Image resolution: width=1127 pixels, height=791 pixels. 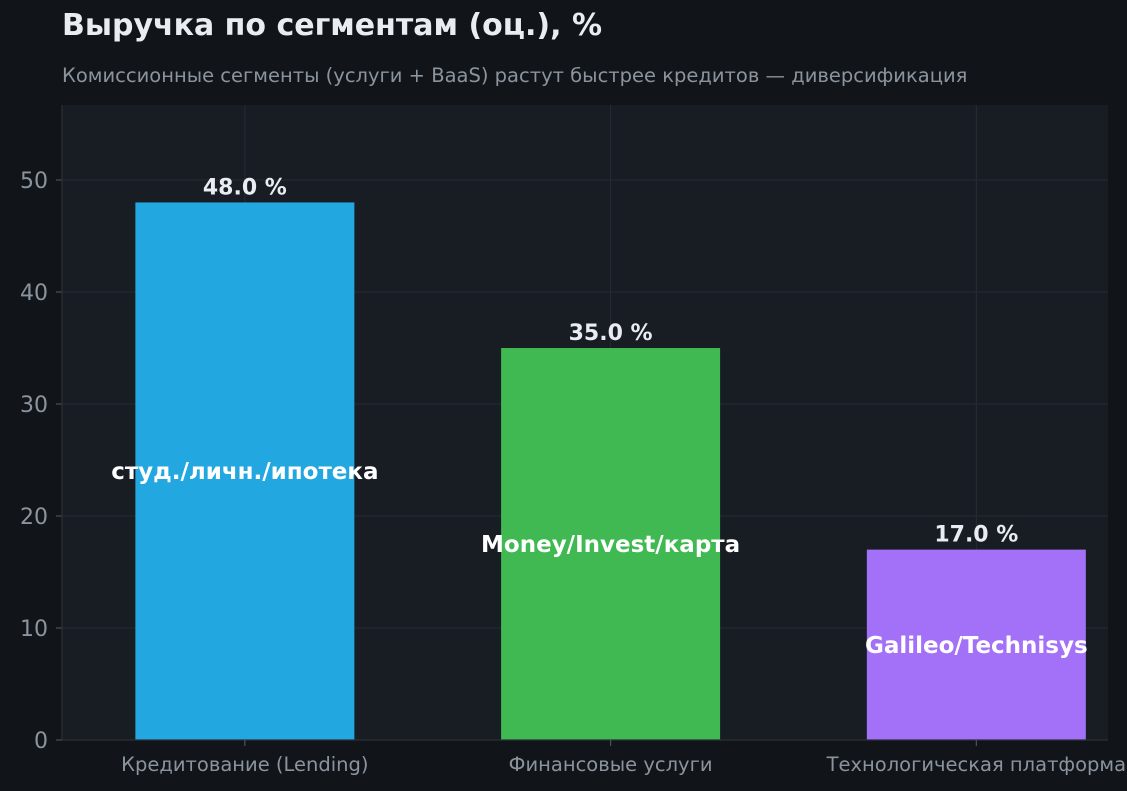 What do you see at coordinates (41, 741) in the screenshot?
I see `y-tick-label: 0` at bounding box center [41, 741].